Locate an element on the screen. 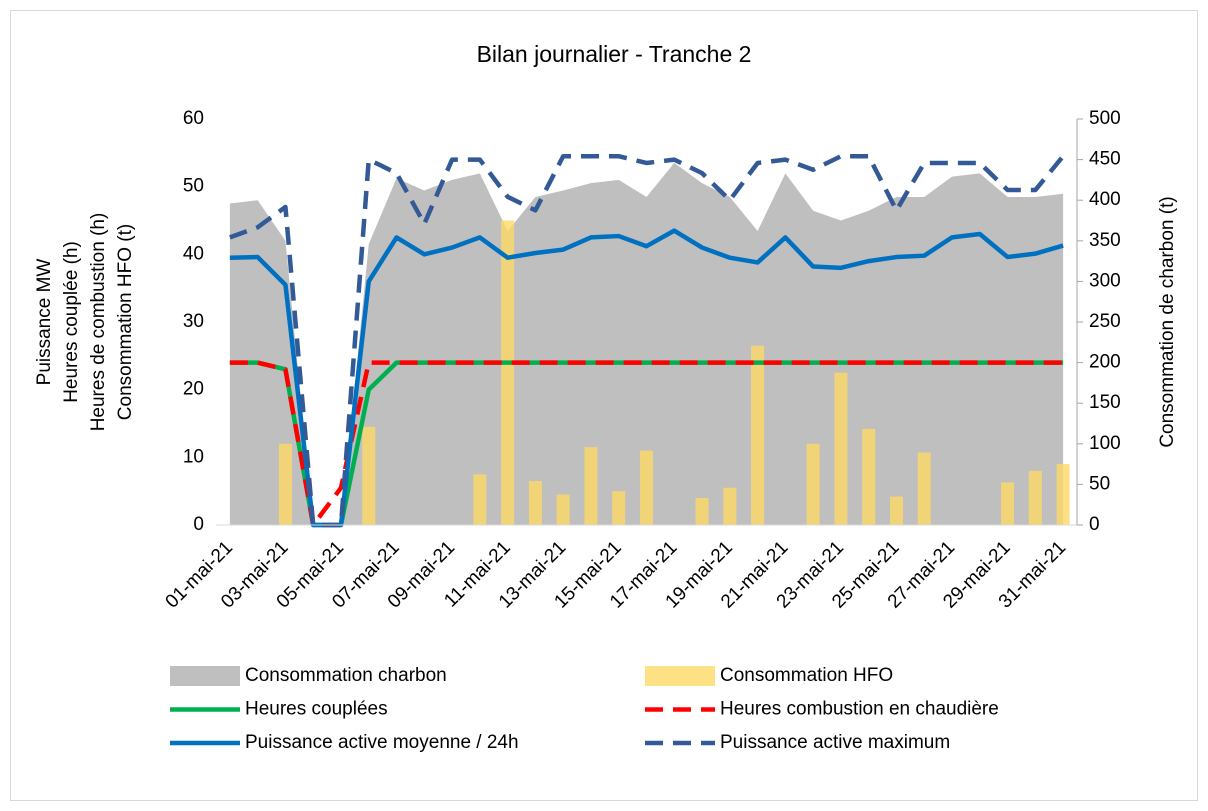 The width and height of the screenshot is (1208, 811). y-axis-title: Heures couplée (h) is located at coordinates (71, 322).